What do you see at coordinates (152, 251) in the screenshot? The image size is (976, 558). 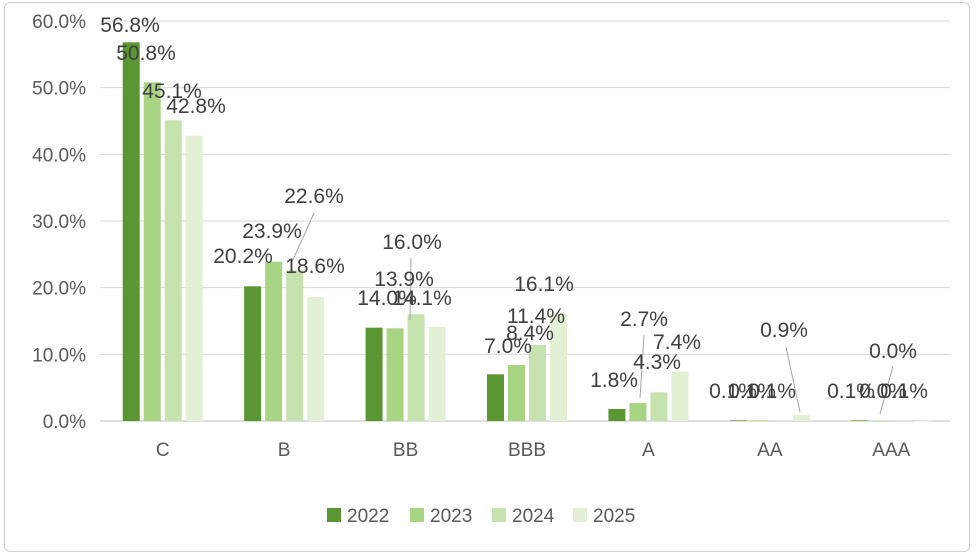 I see `bar-2023-C` at bounding box center [152, 251].